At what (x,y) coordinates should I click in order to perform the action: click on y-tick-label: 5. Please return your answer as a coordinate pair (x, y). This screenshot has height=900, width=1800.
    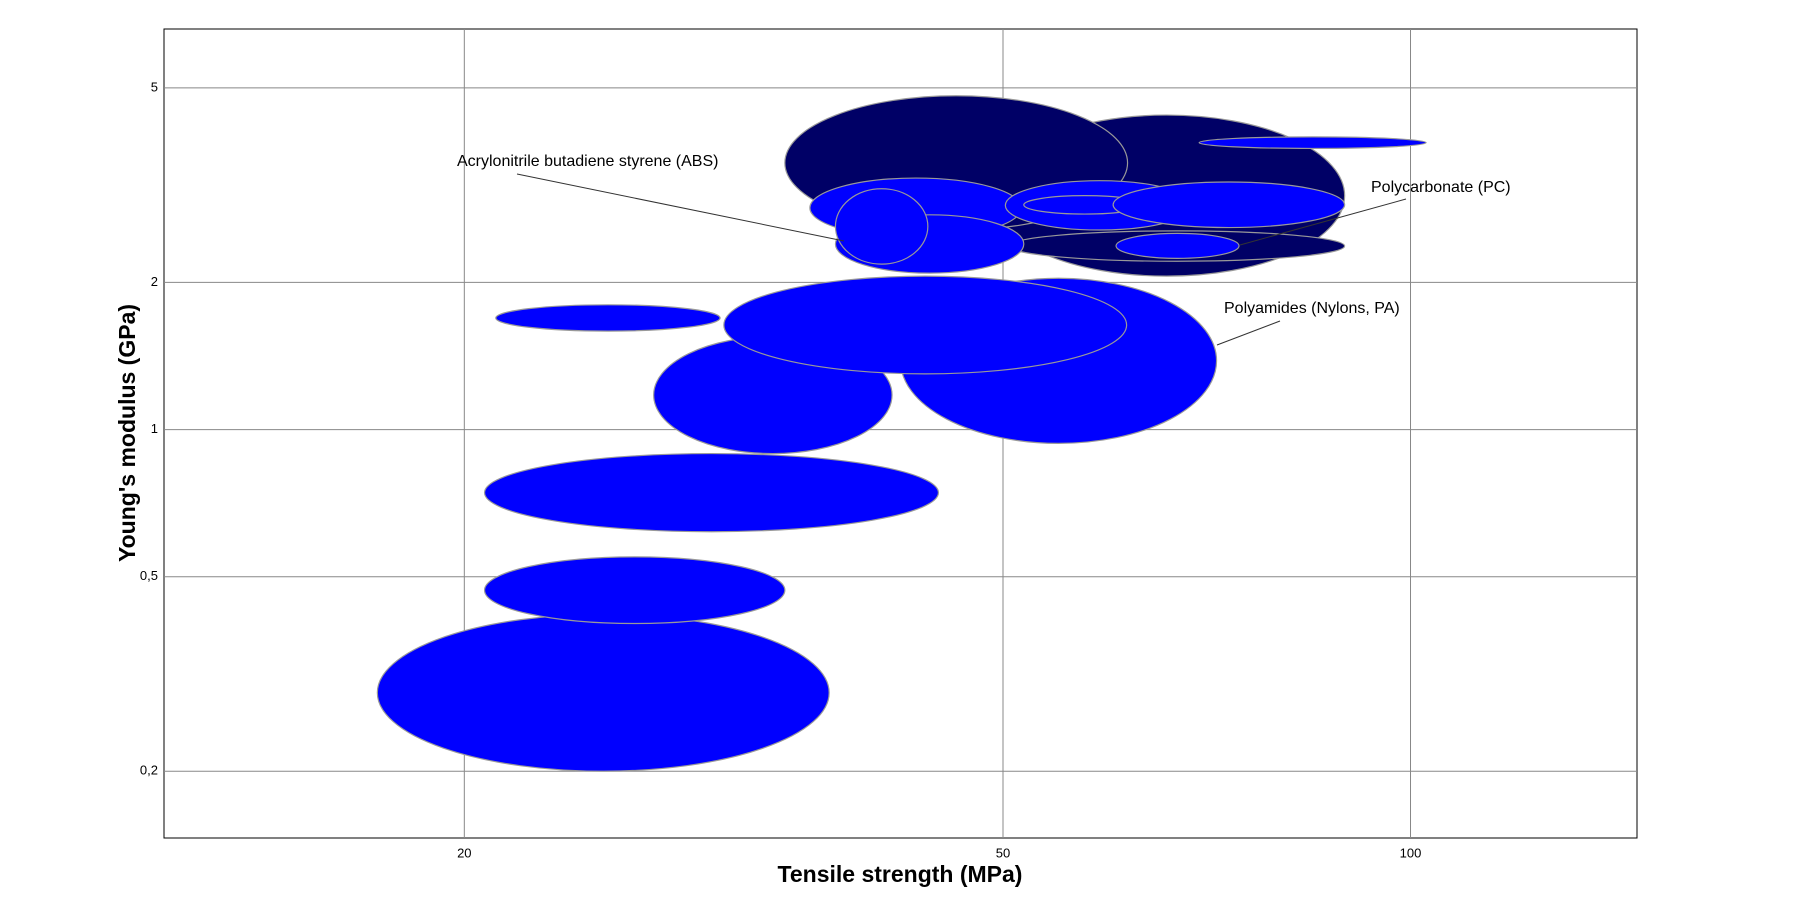
    Looking at the image, I should click on (154, 86).